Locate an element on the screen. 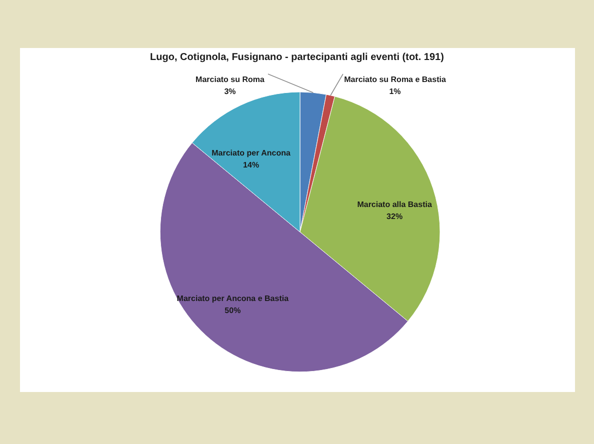 This screenshot has height=444, width=594. slice-label: Marciato alla Bastia is located at coordinates (394, 205).